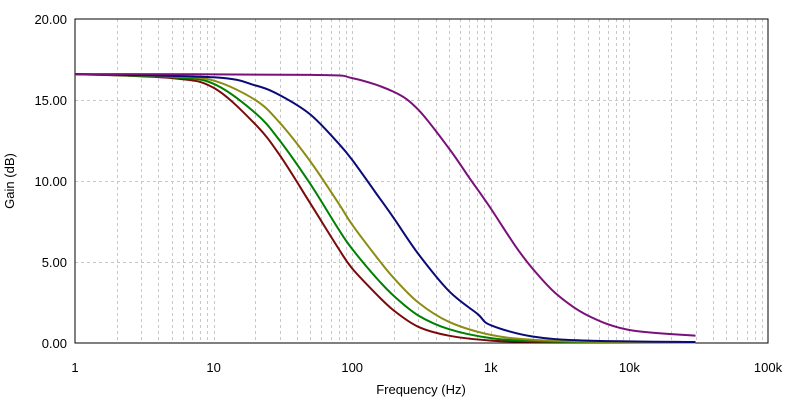  What do you see at coordinates (768, 367) in the screenshot?
I see `x-tick-label: 100k` at bounding box center [768, 367].